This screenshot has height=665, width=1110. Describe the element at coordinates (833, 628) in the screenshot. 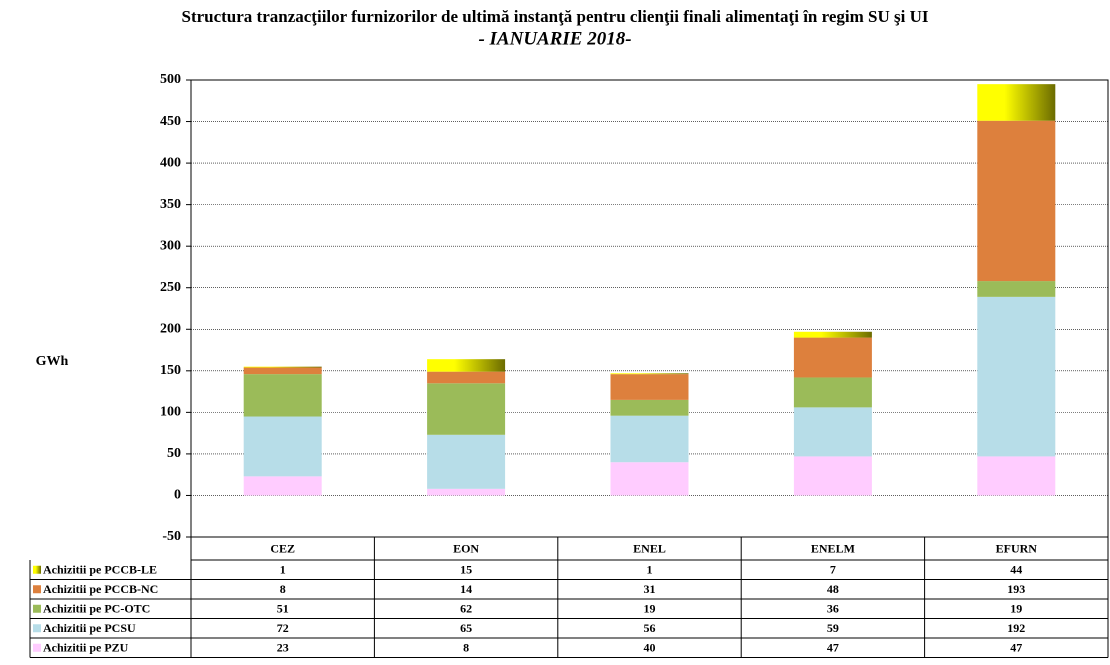

I see `table-value: 59` at that location.